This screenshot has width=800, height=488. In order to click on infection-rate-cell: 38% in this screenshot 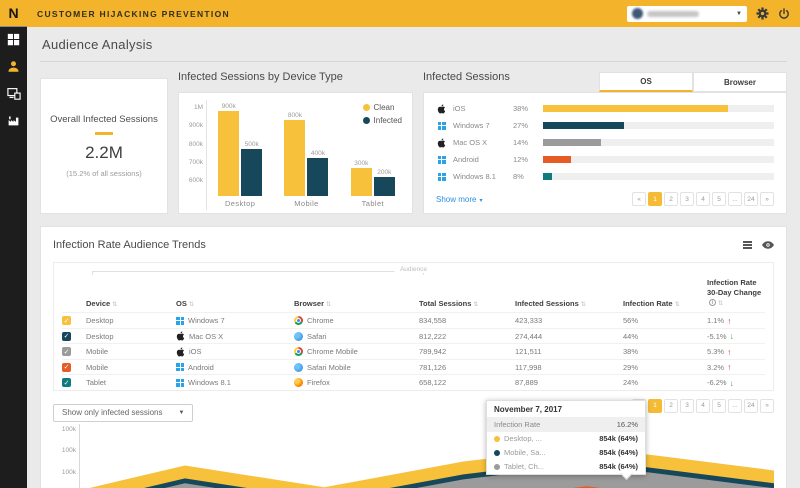, I will do `click(631, 352)`.